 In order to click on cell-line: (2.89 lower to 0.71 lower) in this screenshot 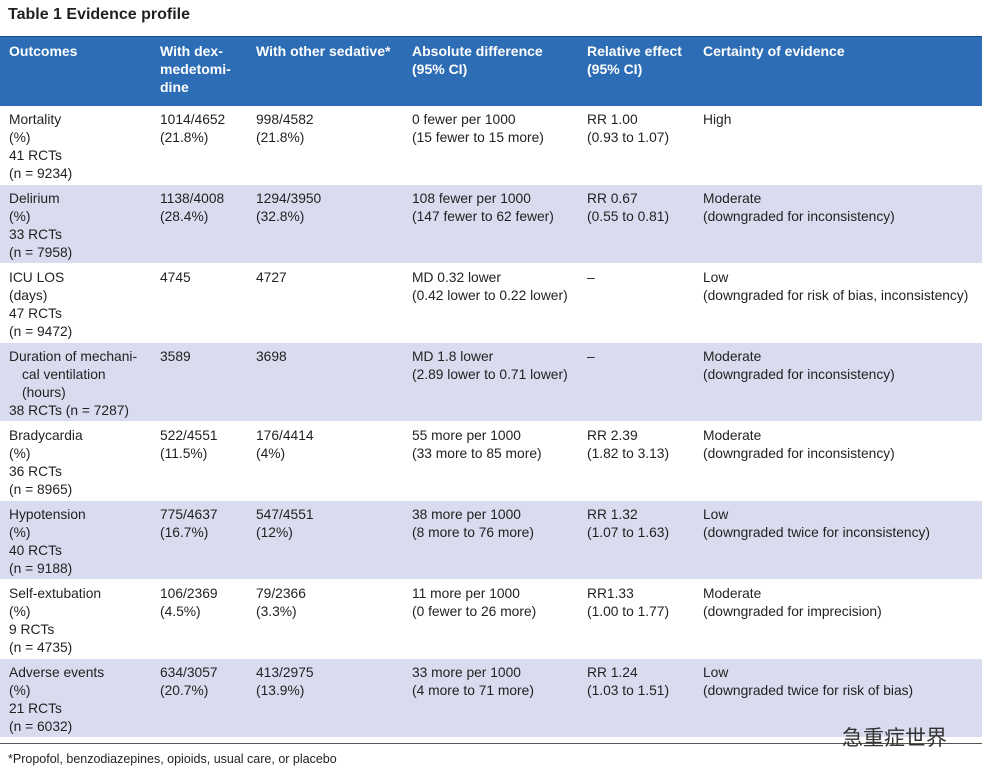, I will do `click(490, 374)`.